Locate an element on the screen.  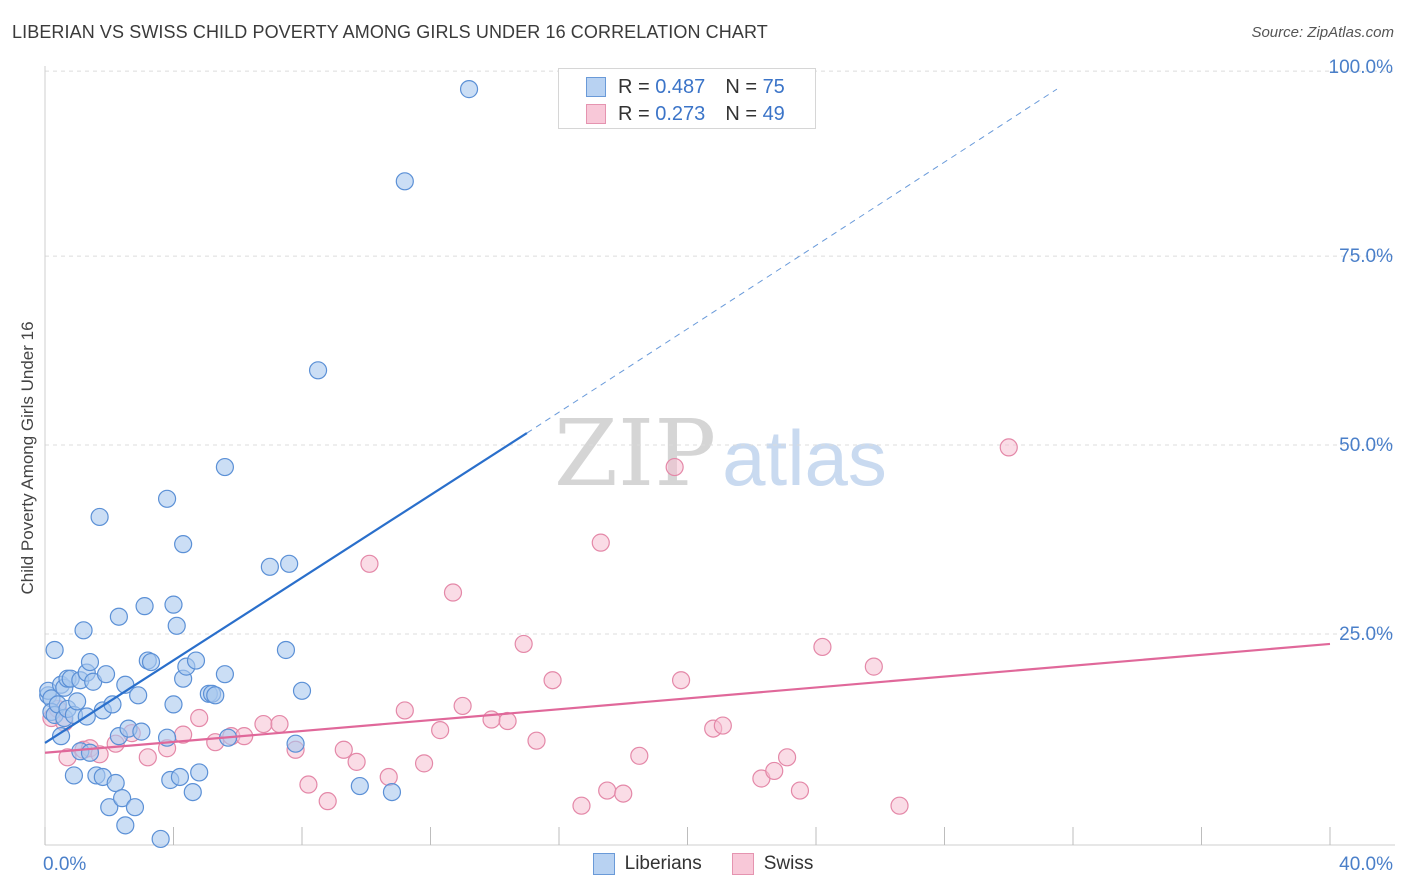
y-tick-label: 100.0% is located at coordinates (1361, 67).